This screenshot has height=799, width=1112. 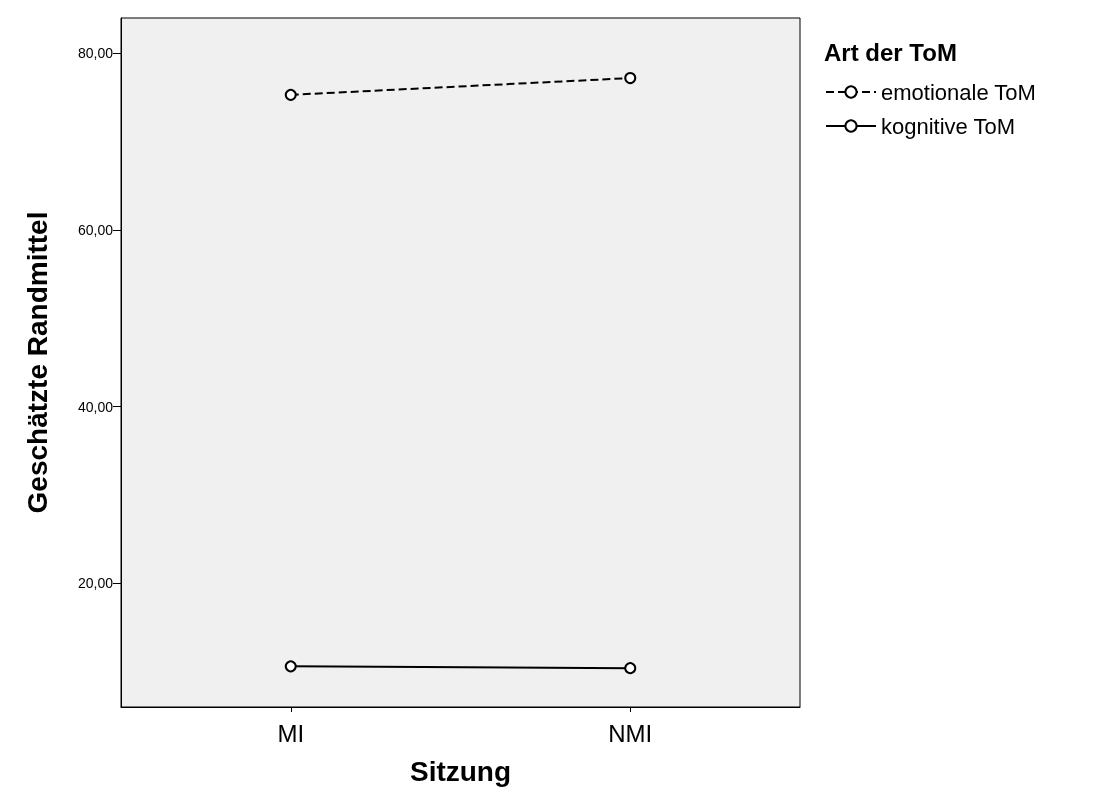 What do you see at coordinates (958, 92) in the screenshot?
I see `legend-label: emotionale ToM` at bounding box center [958, 92].